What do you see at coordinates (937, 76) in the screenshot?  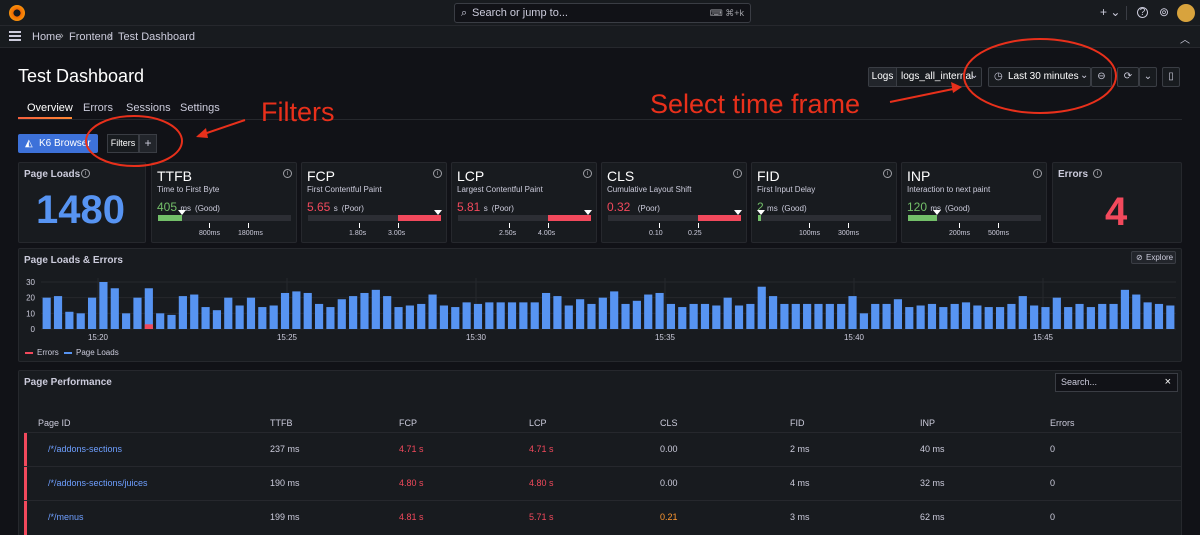 I see `datasource-name: logs_all_internal` at bounding box center [937, 76].